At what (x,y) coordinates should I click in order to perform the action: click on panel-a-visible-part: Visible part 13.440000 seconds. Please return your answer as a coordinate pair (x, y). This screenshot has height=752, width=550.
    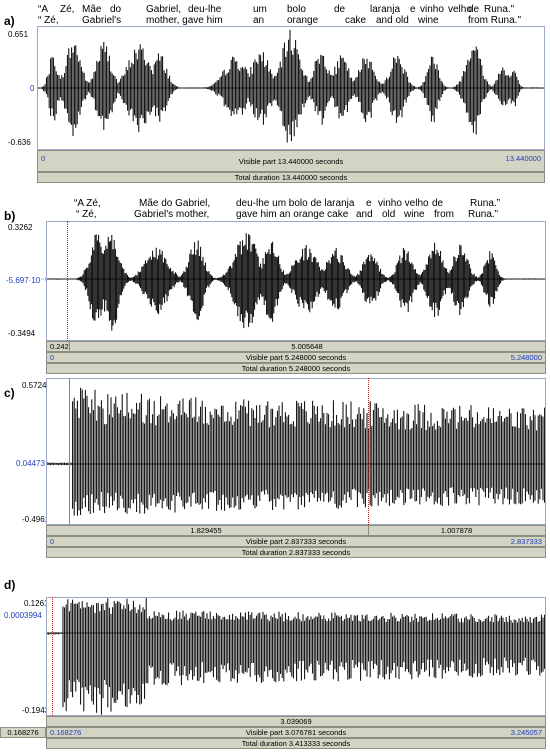
    Looking at the image, I should click on (291, 161).